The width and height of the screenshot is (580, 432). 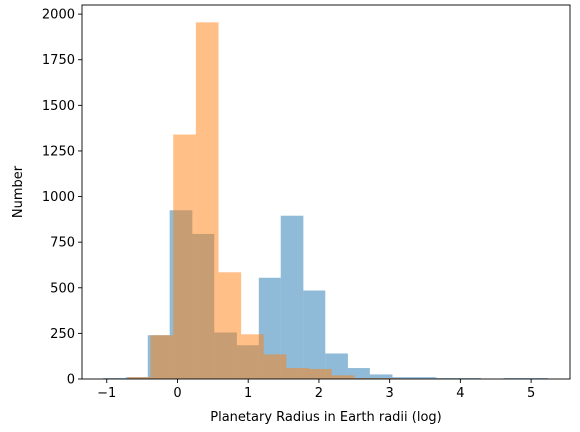 What do you see at coordinates (460, 393) in the screenshot?
I see `x-tick-label: 4` at bounding box center [460, 393].